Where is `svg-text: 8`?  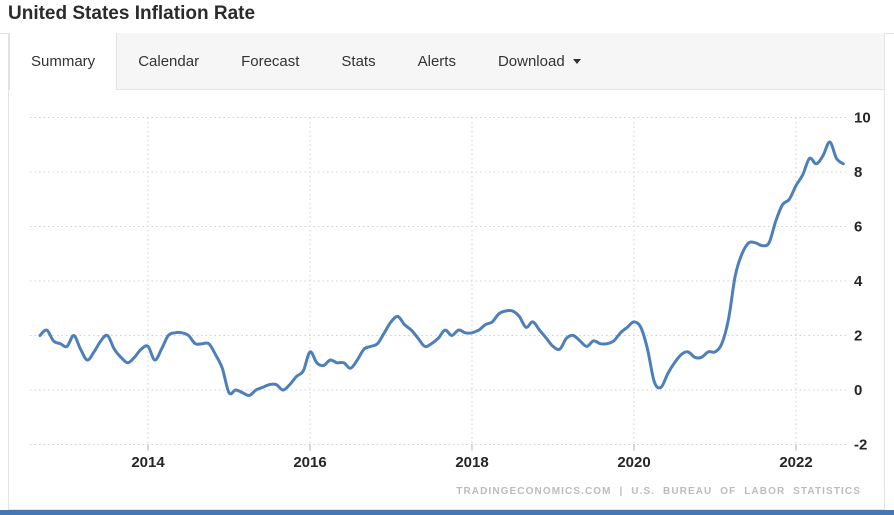 svg-text: 8 is located at coordinates (858, 172).